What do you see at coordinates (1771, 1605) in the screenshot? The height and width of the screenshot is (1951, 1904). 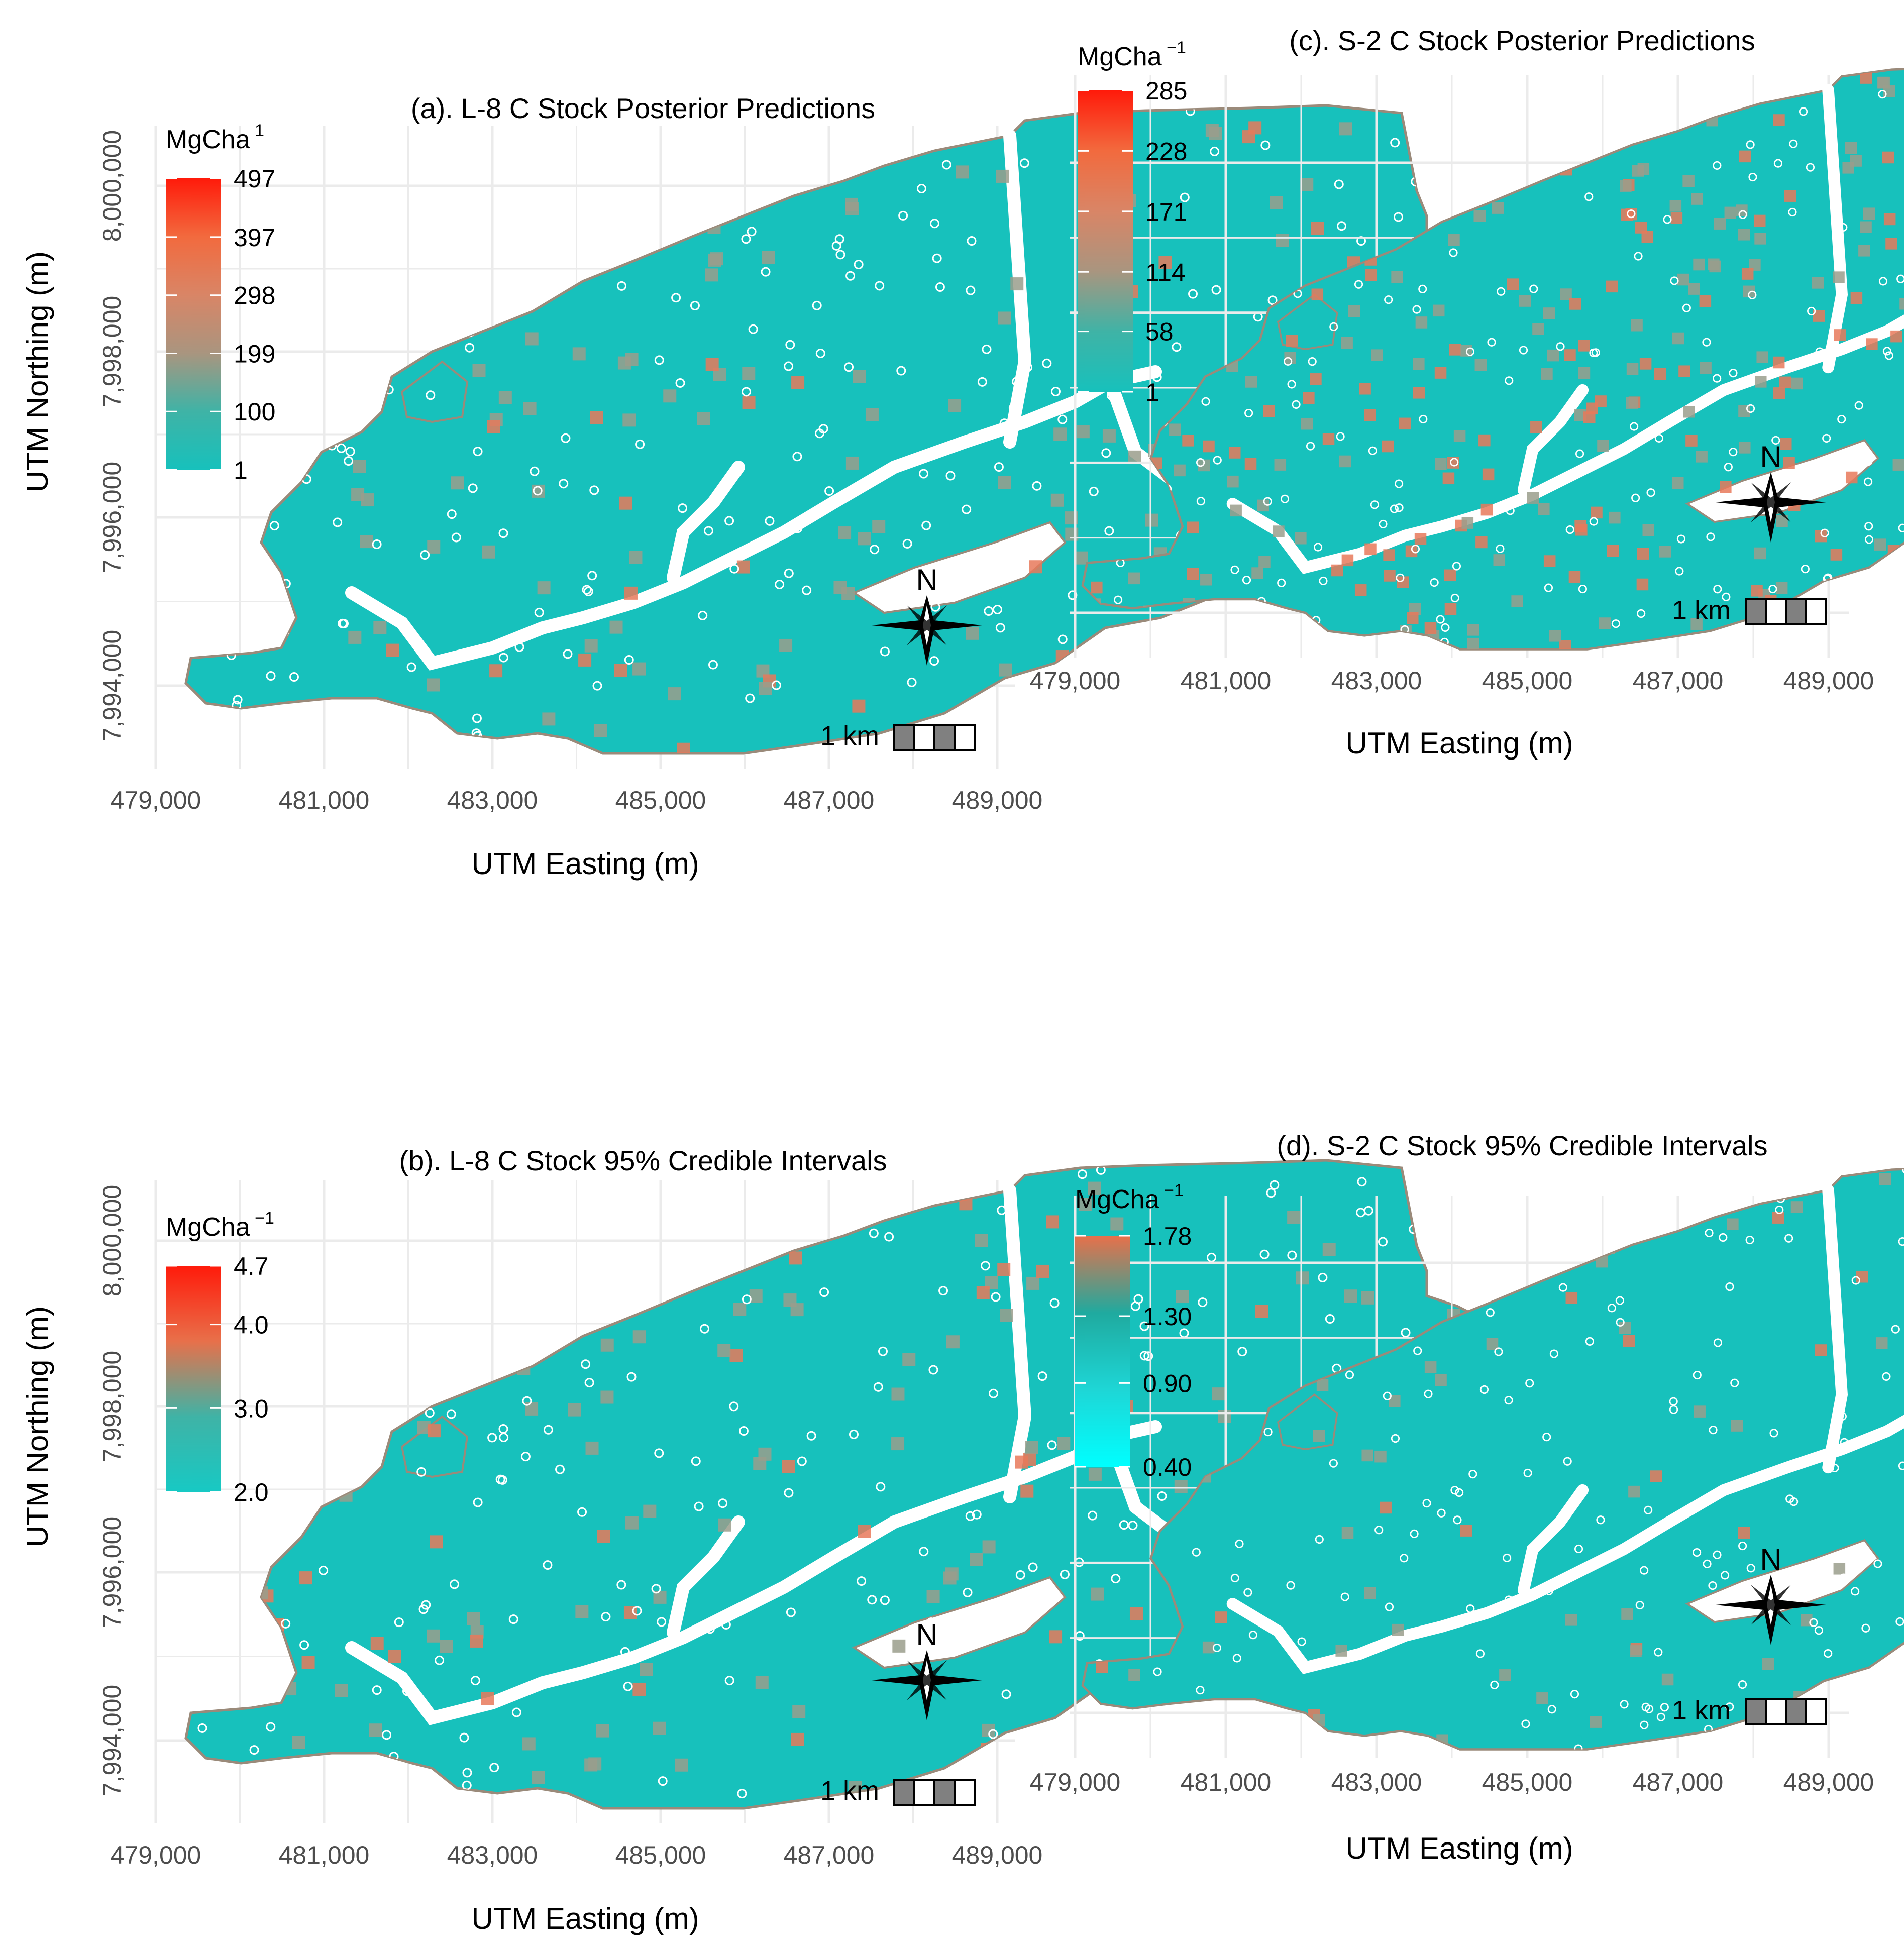 I see `compass-diagonal-icon` at bounding box center [1771, 1605].